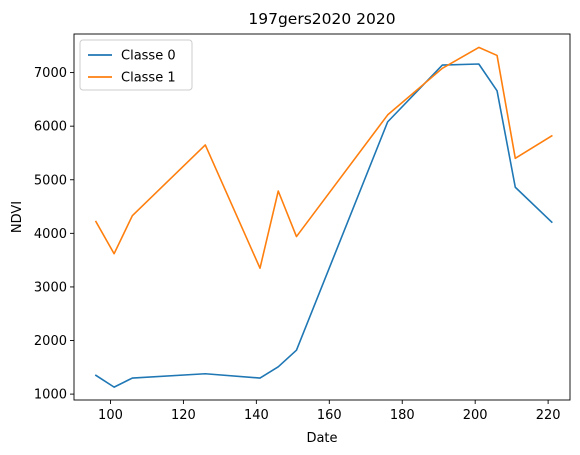  Describe the element at coordinates (321, 438) in the screenshot. I see `x-axis-label: Date` at that location.